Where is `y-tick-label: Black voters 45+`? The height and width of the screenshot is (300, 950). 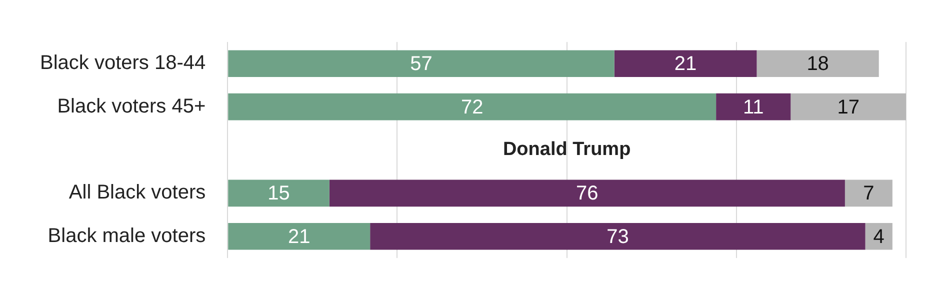
y-tick-label: Black voters 45+ is located at coordinates (131, 106).